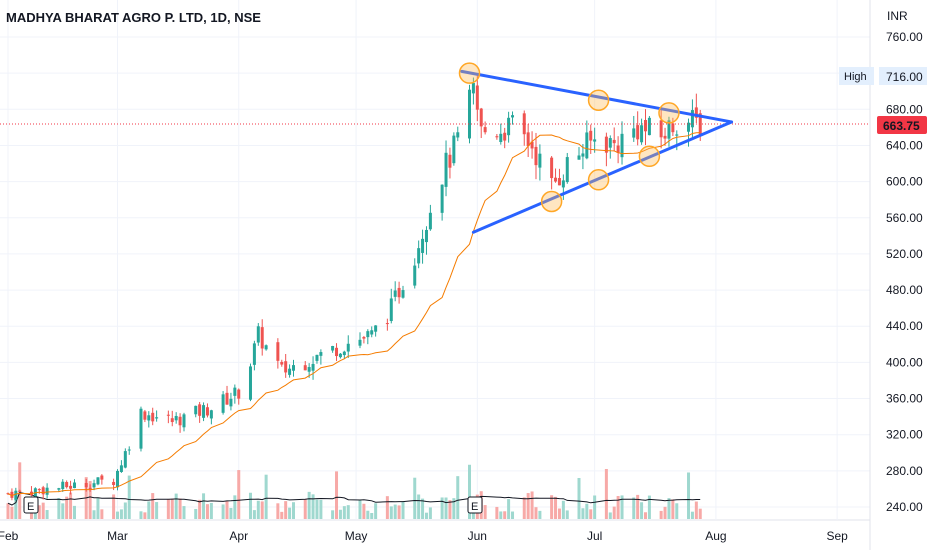  I want to click on earnings-marker-2: E, so click(475, 505).